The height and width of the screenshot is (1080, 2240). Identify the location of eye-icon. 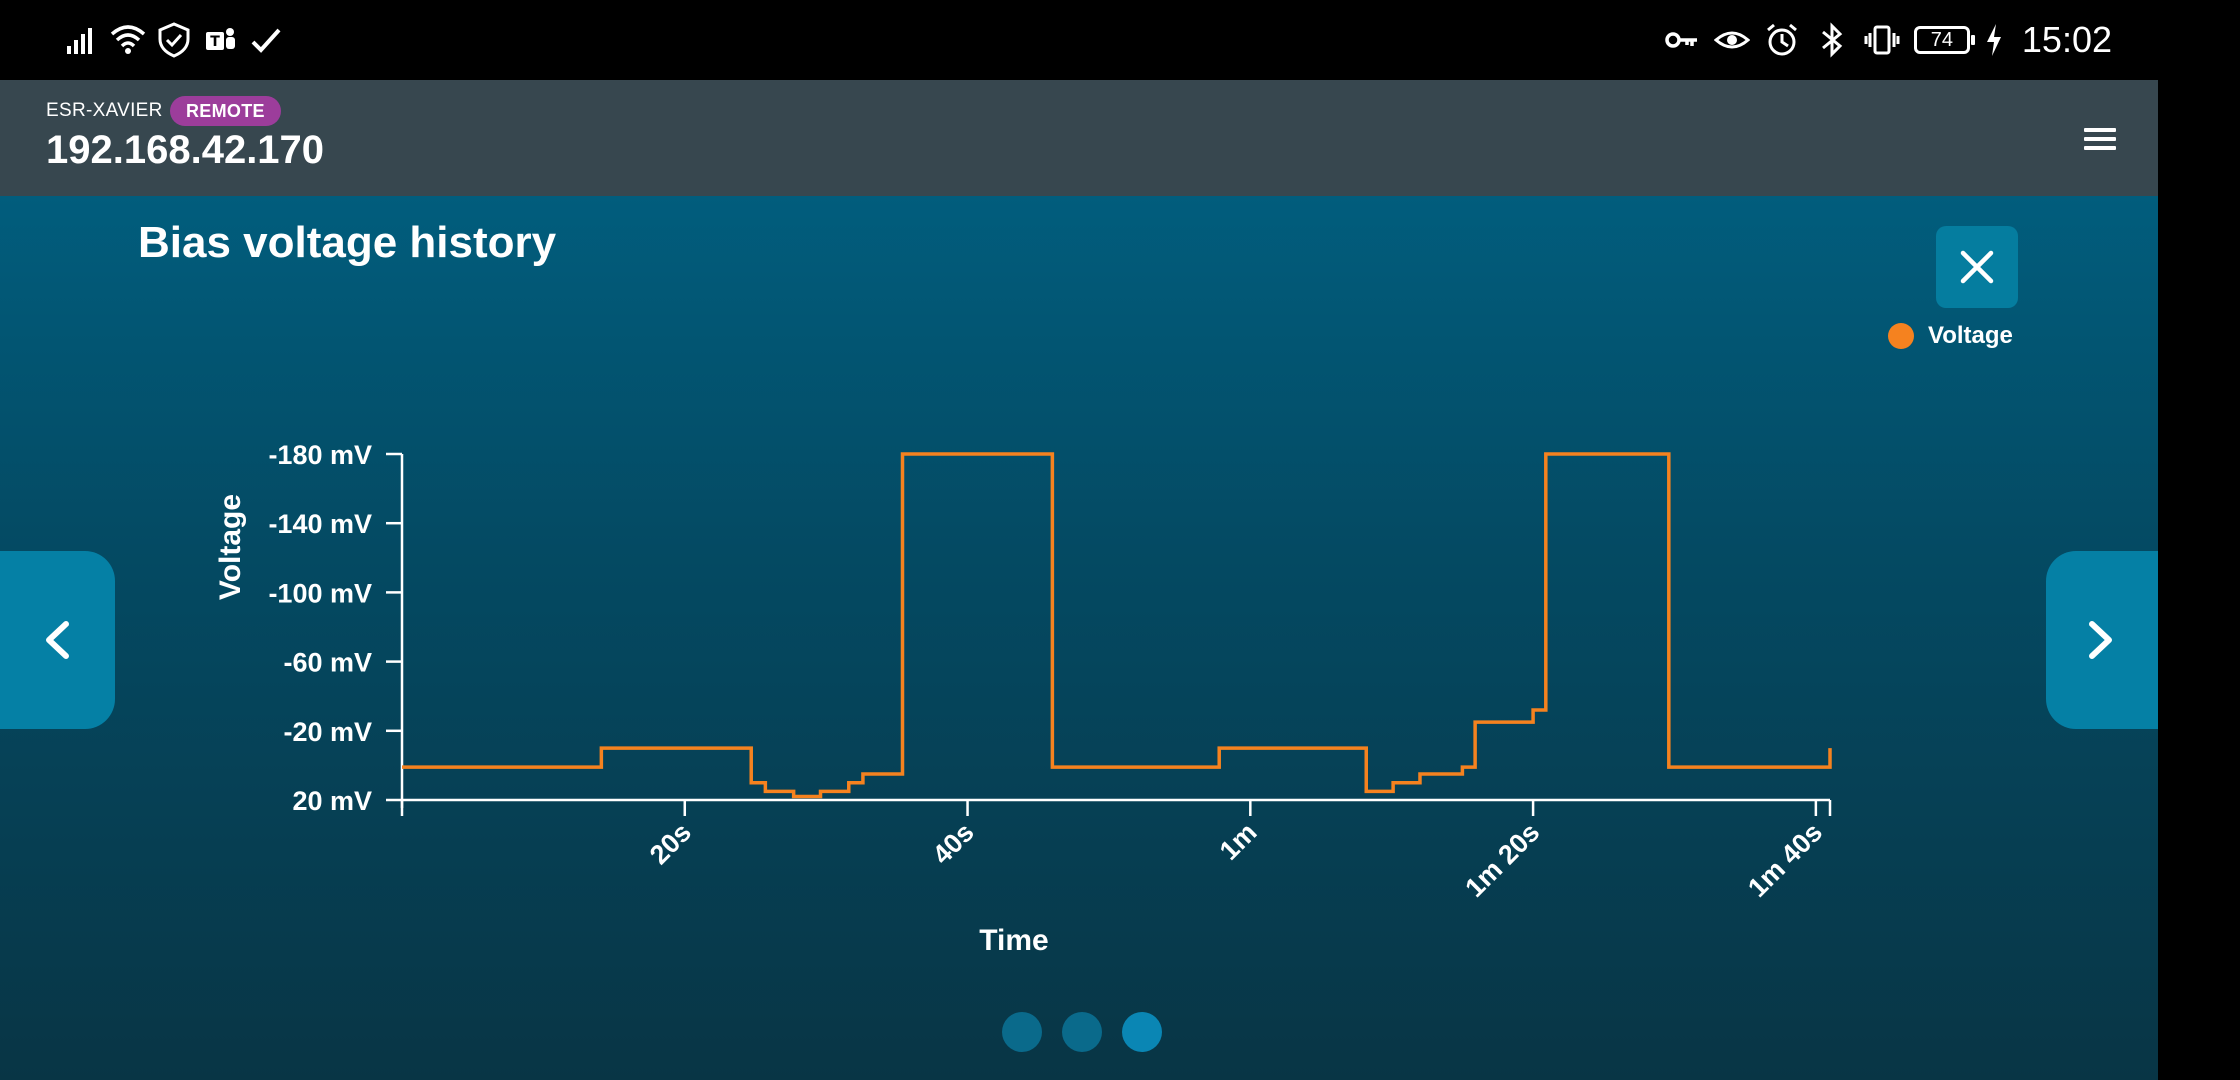
(1731, 40).